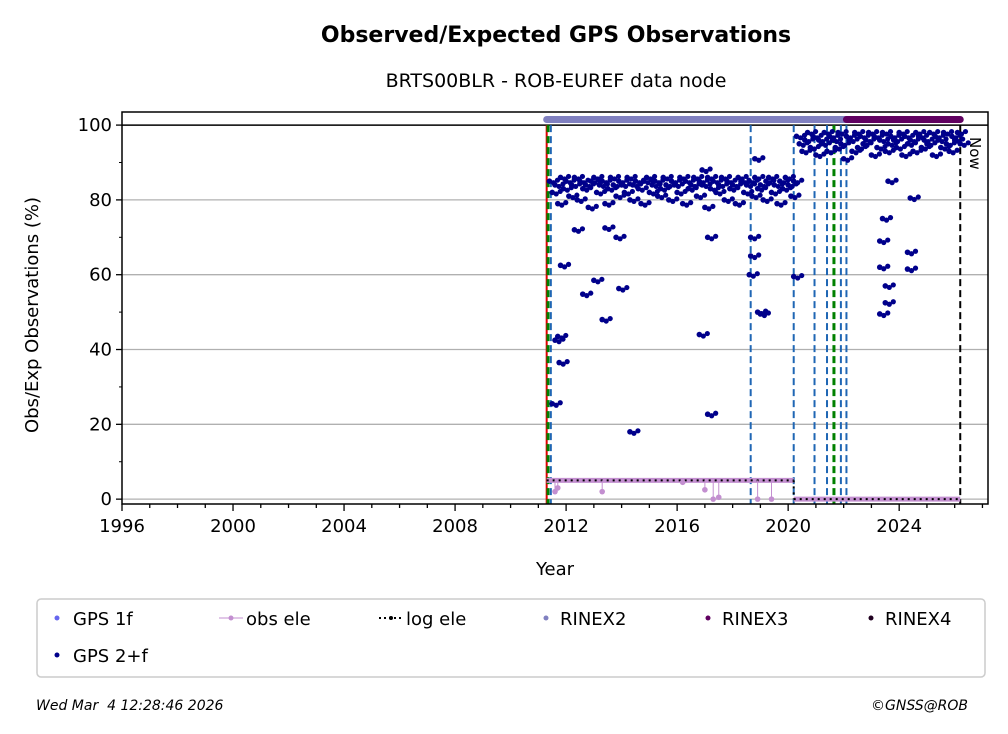 This screenshot has height=734, width=1008. Describe the element at coordinates (455, 526) in the screenshot. I see `x-tick-label: 2008` at that location.